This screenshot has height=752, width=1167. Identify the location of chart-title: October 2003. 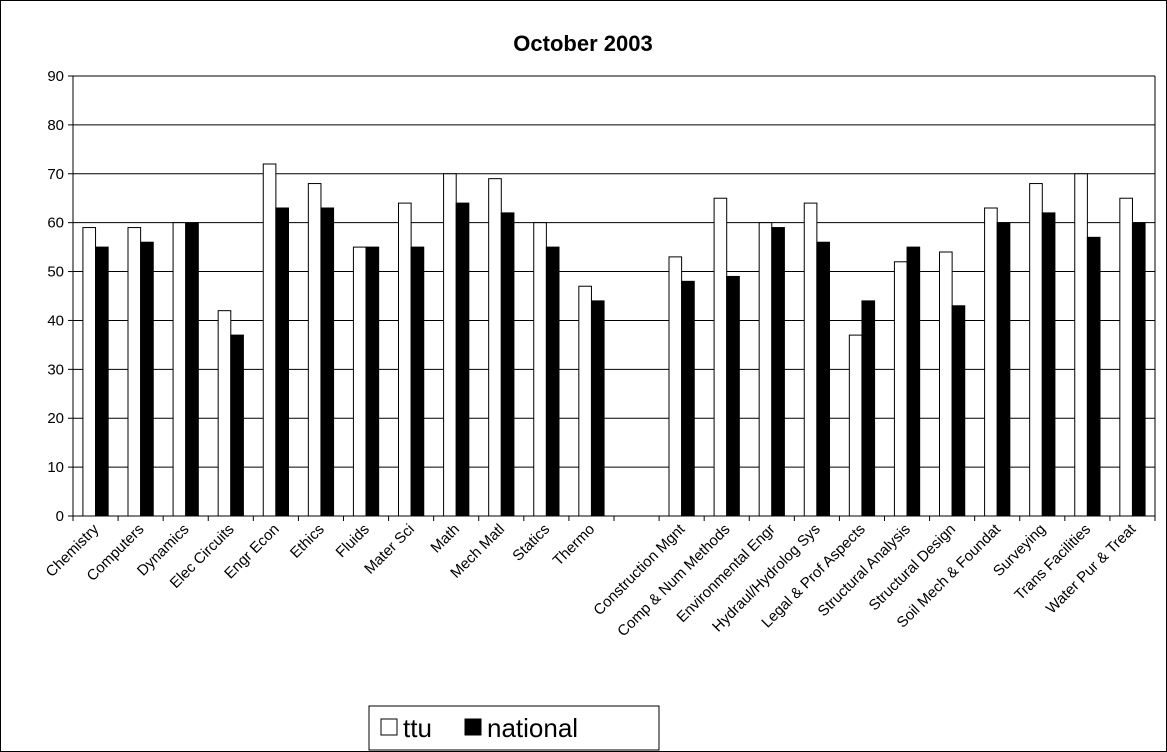
(582, 43).